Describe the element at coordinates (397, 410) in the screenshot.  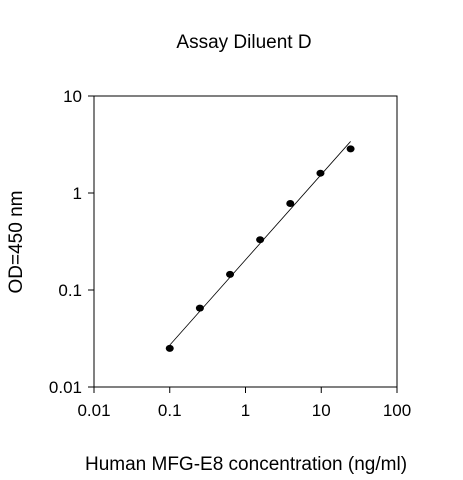
I see `x-tick-label: 100` at that location.